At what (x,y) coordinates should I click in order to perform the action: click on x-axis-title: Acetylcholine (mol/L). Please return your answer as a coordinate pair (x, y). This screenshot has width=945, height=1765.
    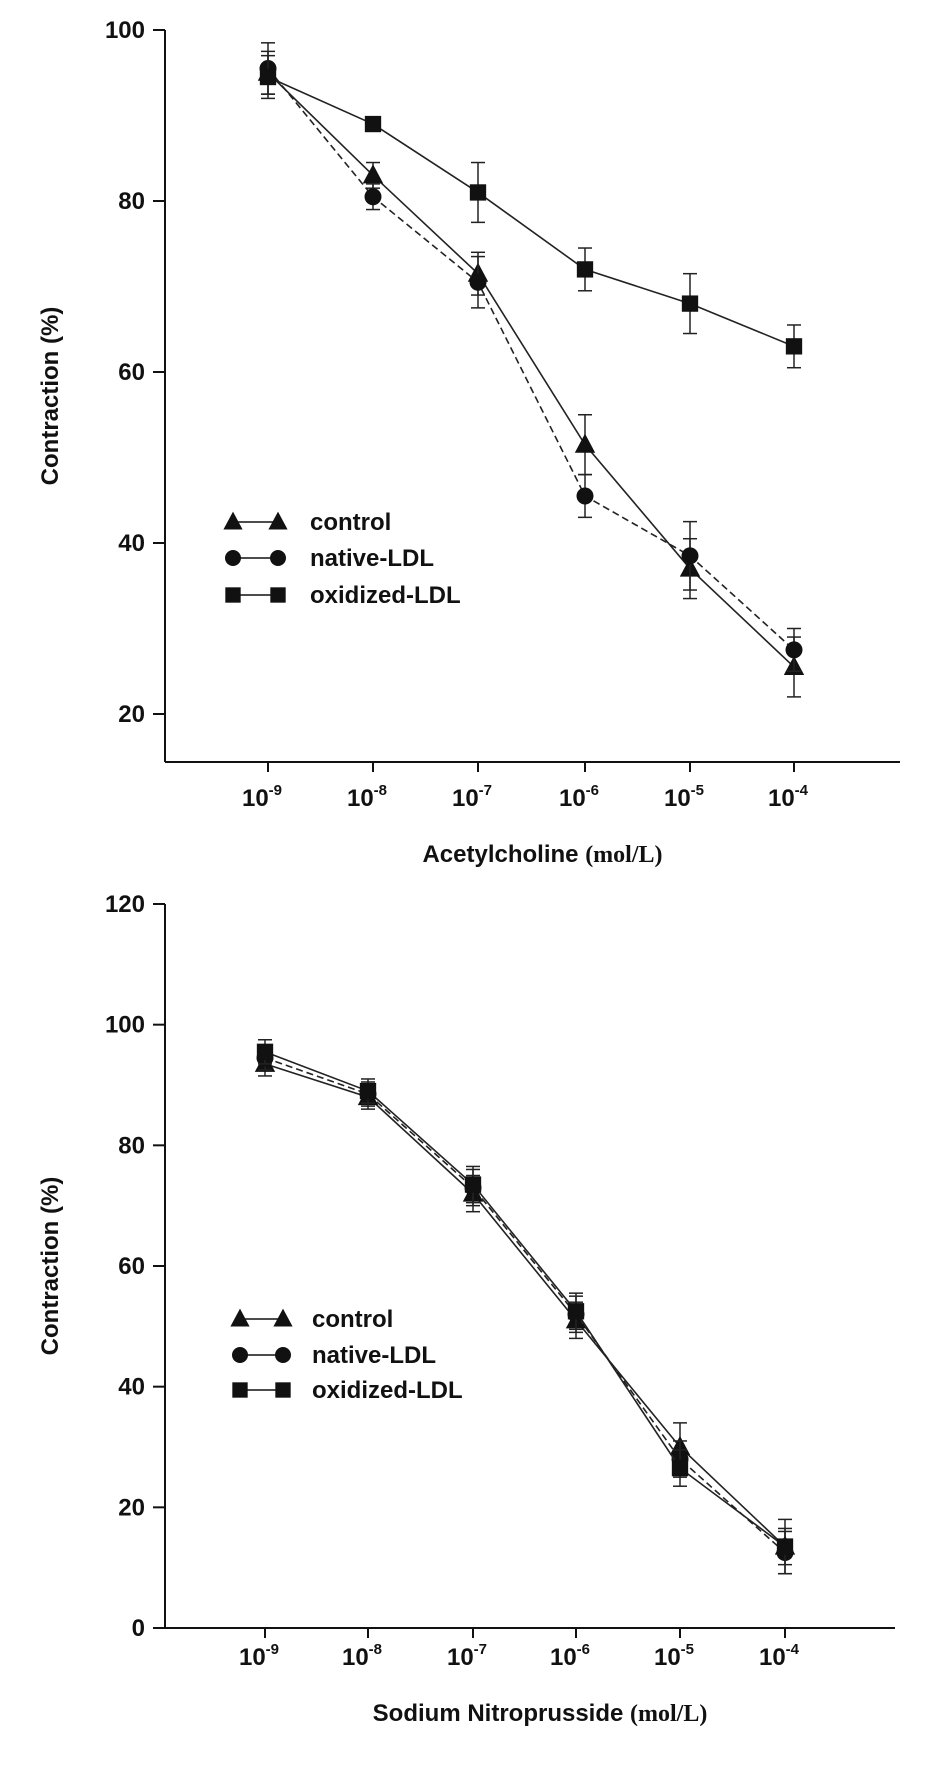
    Looking at the image, I should click on (542, 854).